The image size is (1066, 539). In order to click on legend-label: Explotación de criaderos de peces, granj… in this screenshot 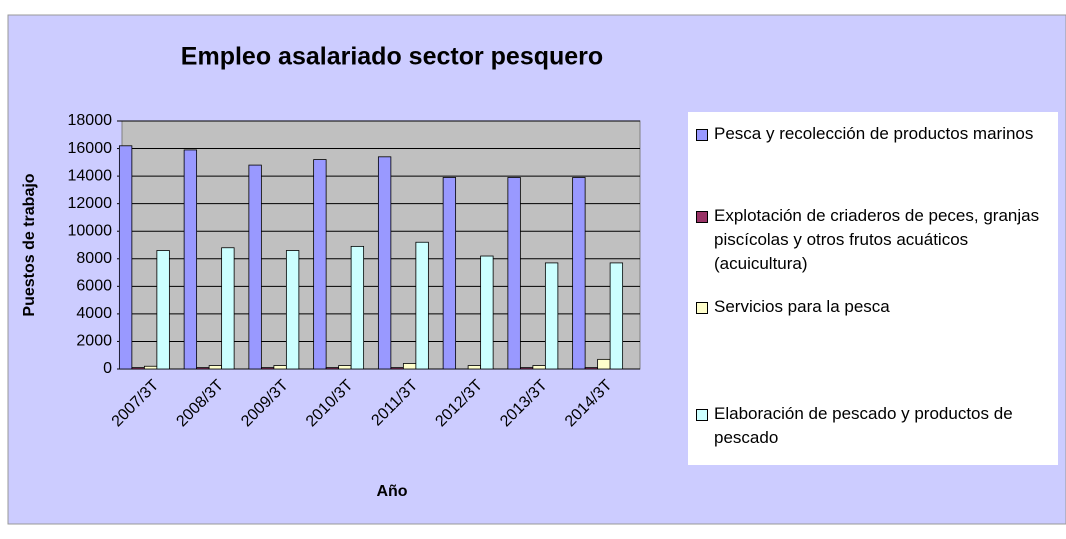, I will do `click(877, 239)`.